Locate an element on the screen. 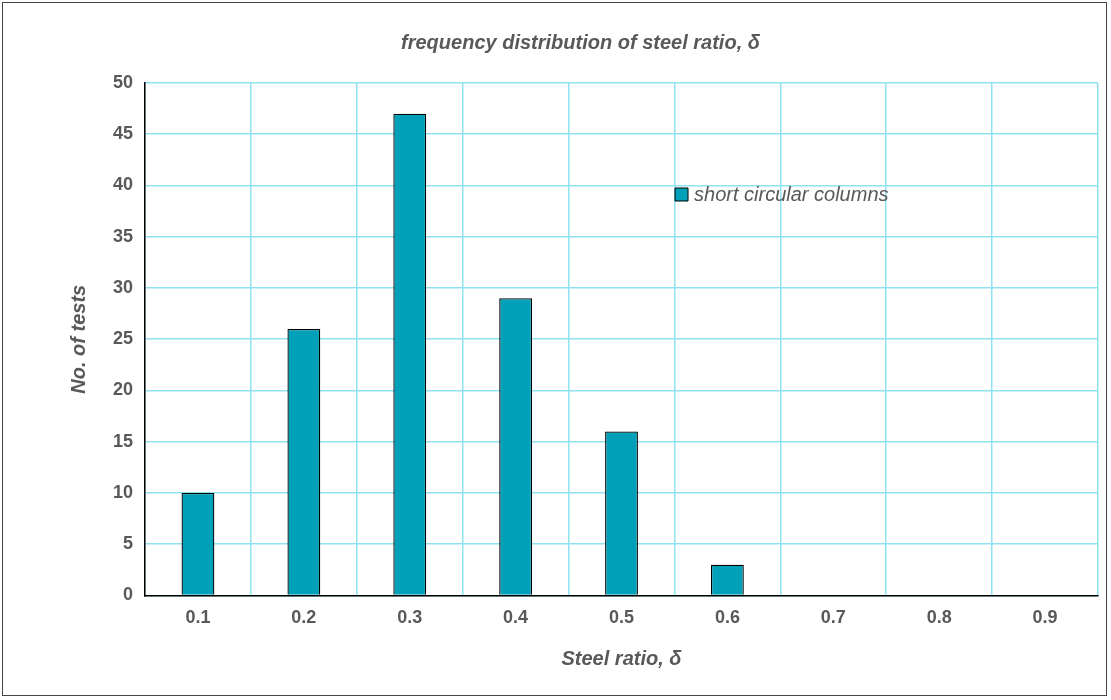  y-tick-label: 15 is located at coordinates (123, 440).